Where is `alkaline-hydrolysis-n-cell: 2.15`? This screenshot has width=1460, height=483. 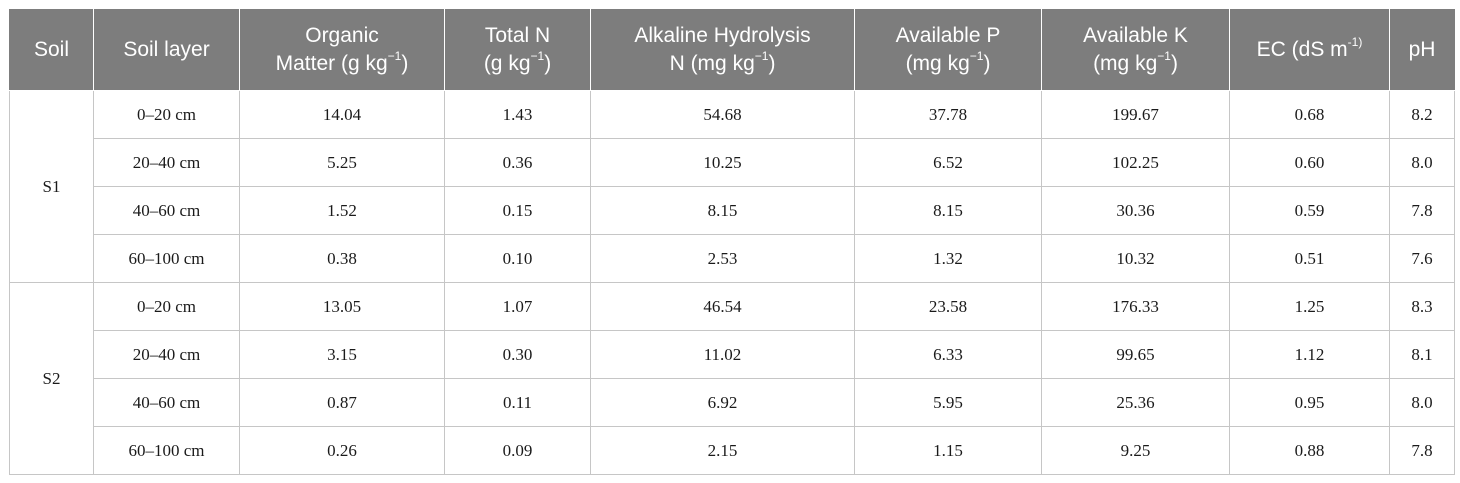 alkaline-hydrolysis-n-cell: 2.15 is located at coordinates (722, 450).